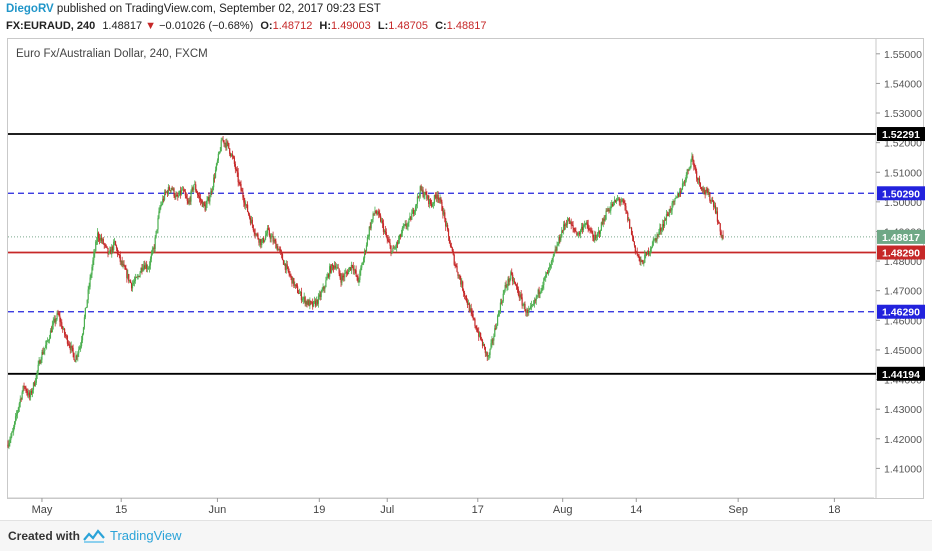 Image resolution: width=932 pixels, height=551 pixels. Describe the element at coordinates (146, 535) in the screenshot. I see `tradingview-brand: TradingView` at that location.